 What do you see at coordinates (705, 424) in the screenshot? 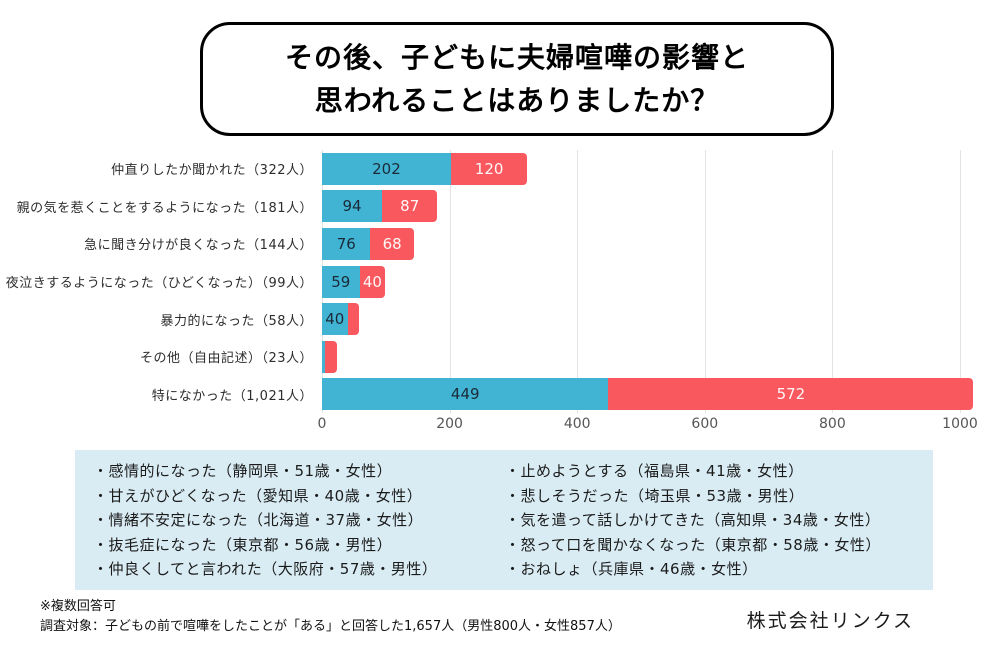
I see `x-tick-label: 600` at bounding box center [705, 424].